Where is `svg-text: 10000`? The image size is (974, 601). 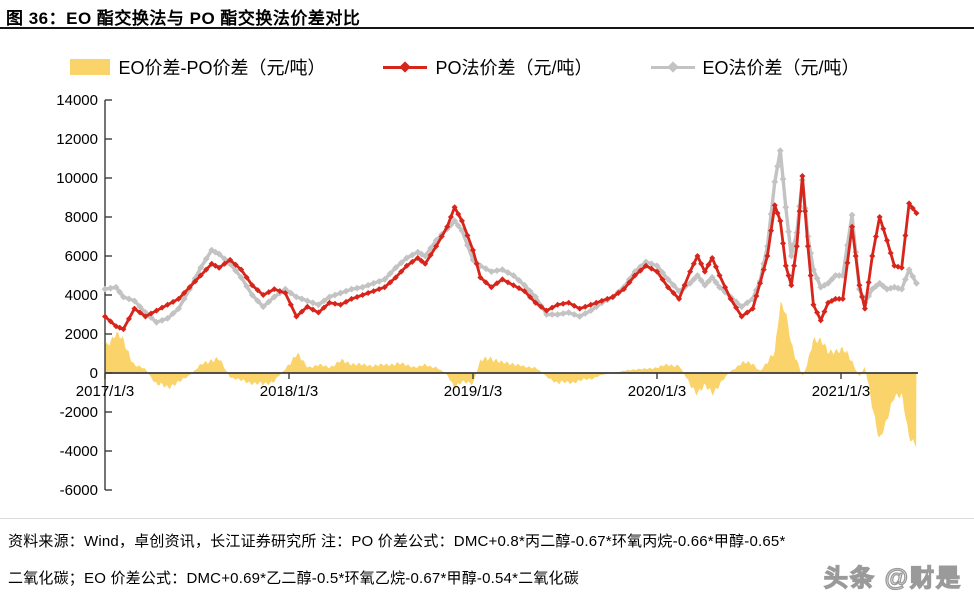
svg-text: 10000 is located at coordinates (77, 178).